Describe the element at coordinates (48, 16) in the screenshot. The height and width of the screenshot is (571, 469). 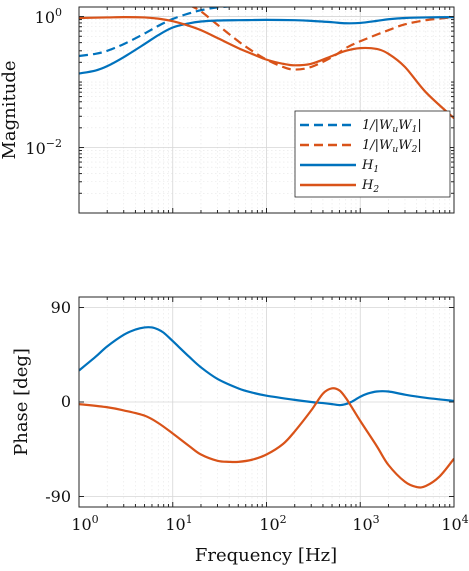
I see `mag-ytick-label-0: 10⁰` at that location.